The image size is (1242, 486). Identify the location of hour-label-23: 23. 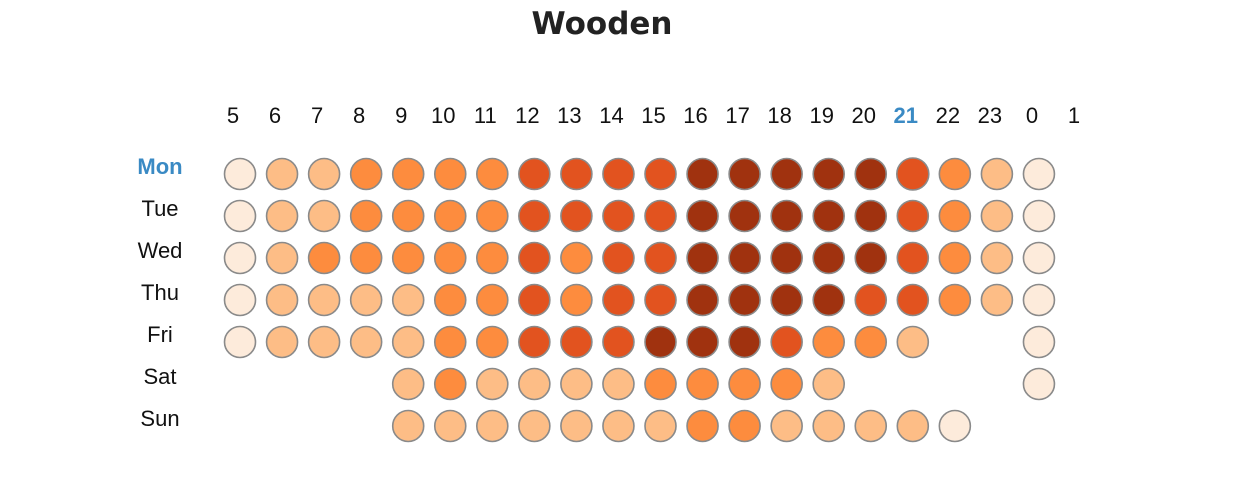
(990, 115).